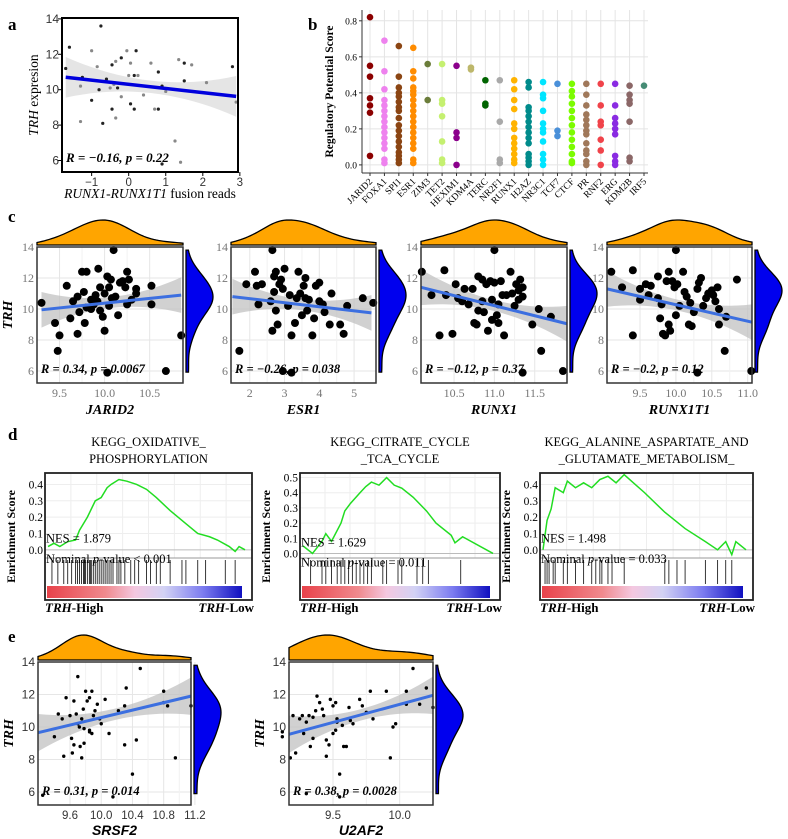  What do you see at coordinates (615, 105) in the screenshot?
I see `data-point-erg` at bounding box center [615, 105].